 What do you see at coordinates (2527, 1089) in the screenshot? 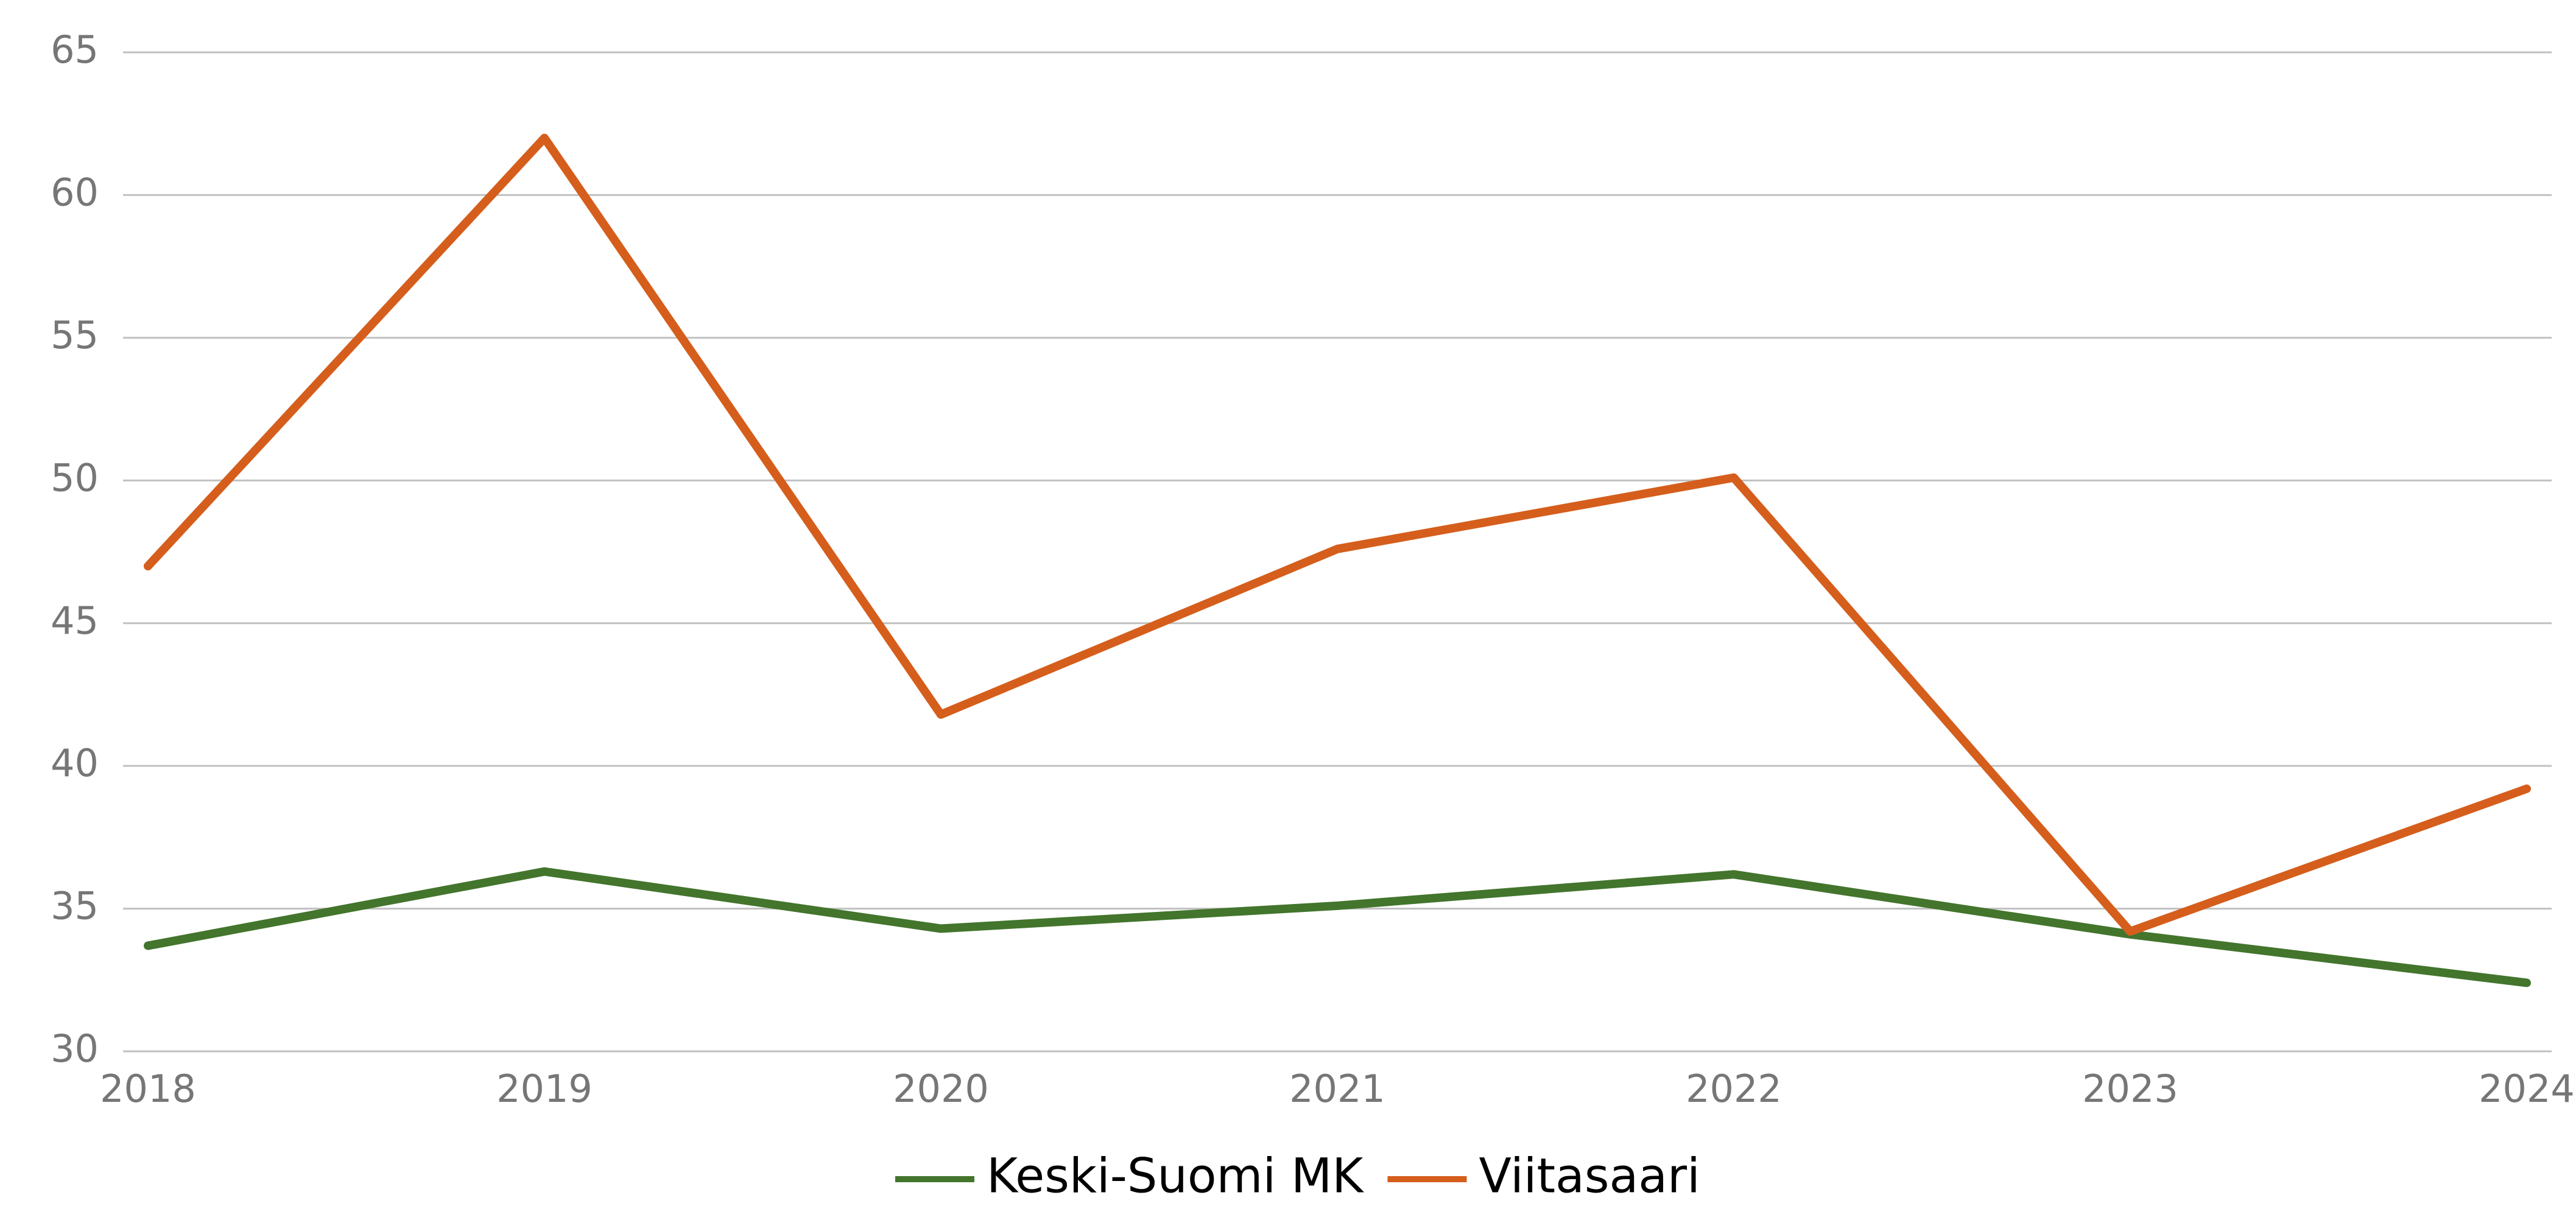
I see `x-tick-label: 2024` at bounding box center [2527, 1089].